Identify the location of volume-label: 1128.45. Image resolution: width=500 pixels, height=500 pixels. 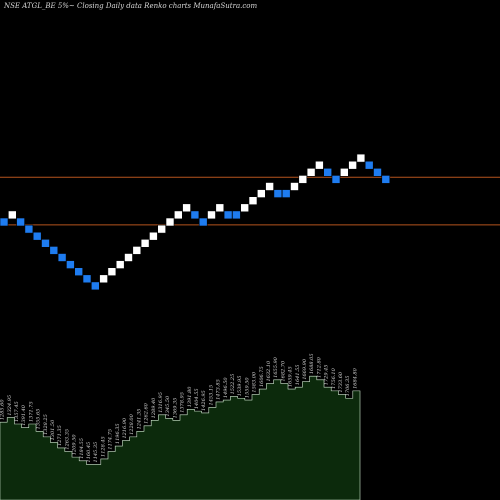
(103, 446).